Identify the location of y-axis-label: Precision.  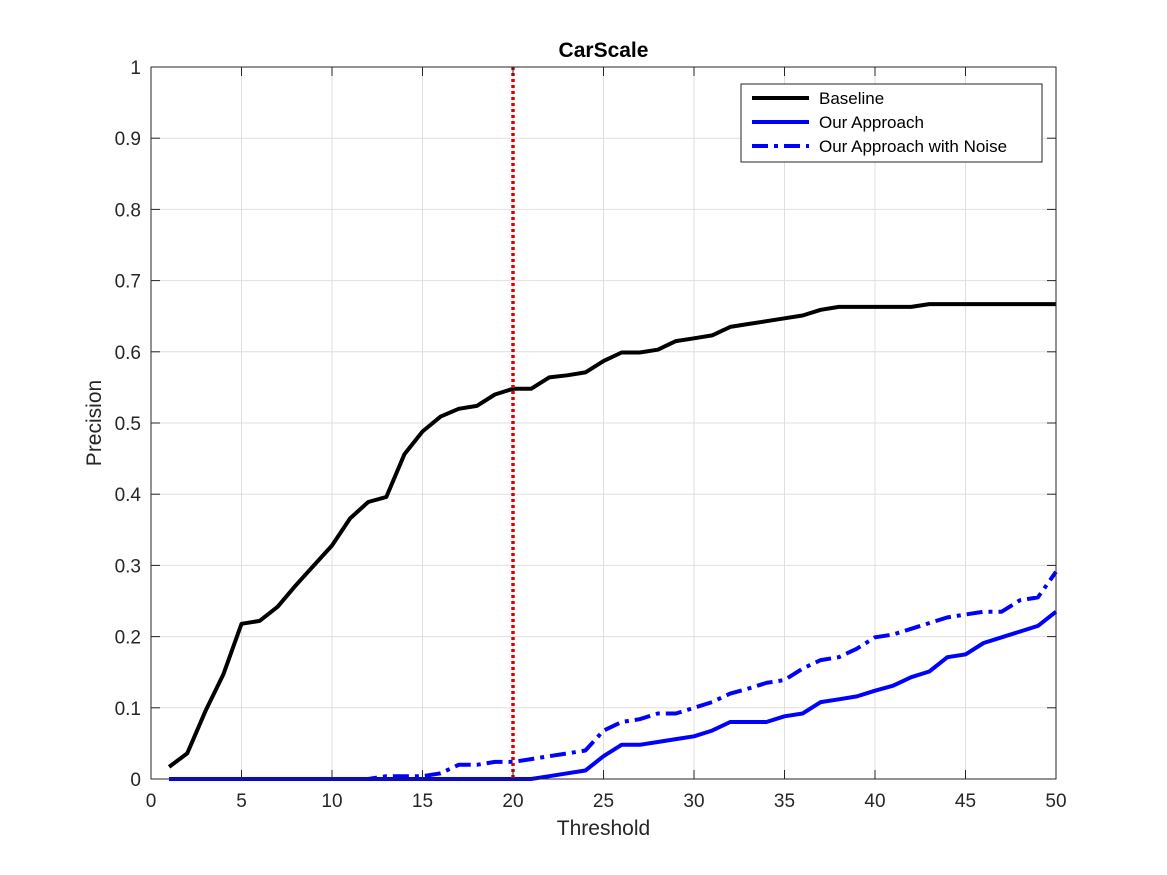
(94, 423).